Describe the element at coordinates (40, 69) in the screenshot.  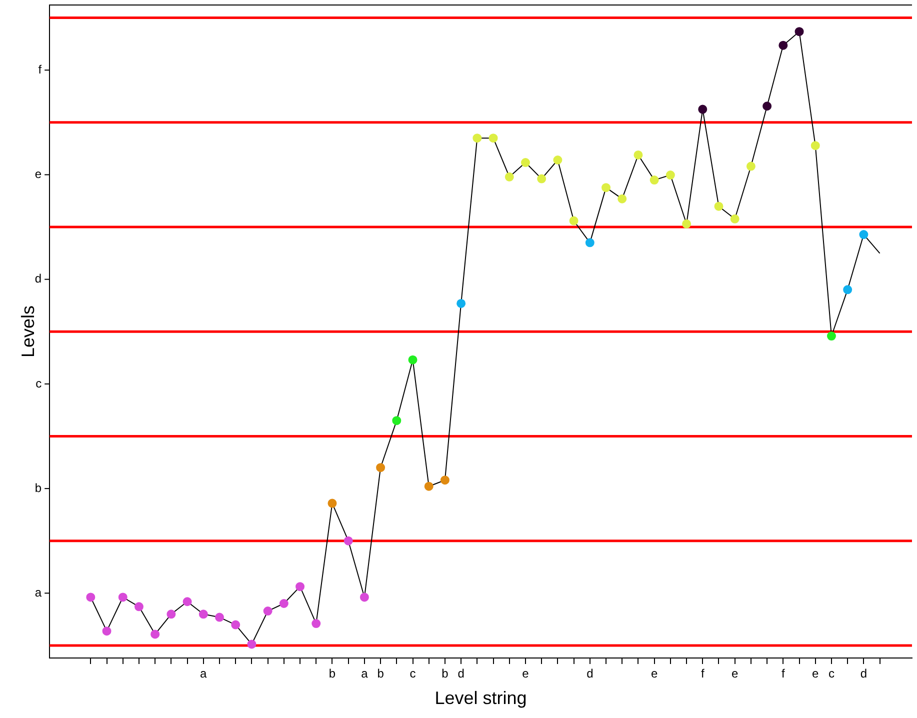
I see `text: f` at that location.